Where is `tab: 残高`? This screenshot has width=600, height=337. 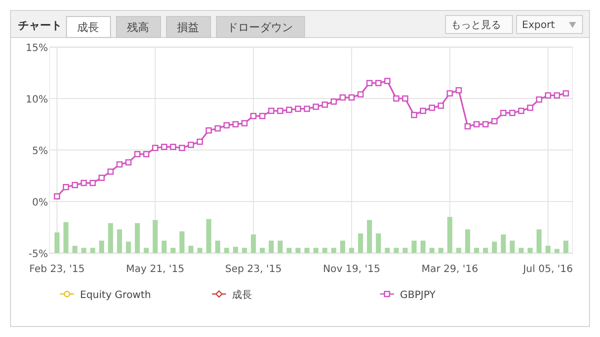 tab: 残高 is located at coordinates (138, 27).